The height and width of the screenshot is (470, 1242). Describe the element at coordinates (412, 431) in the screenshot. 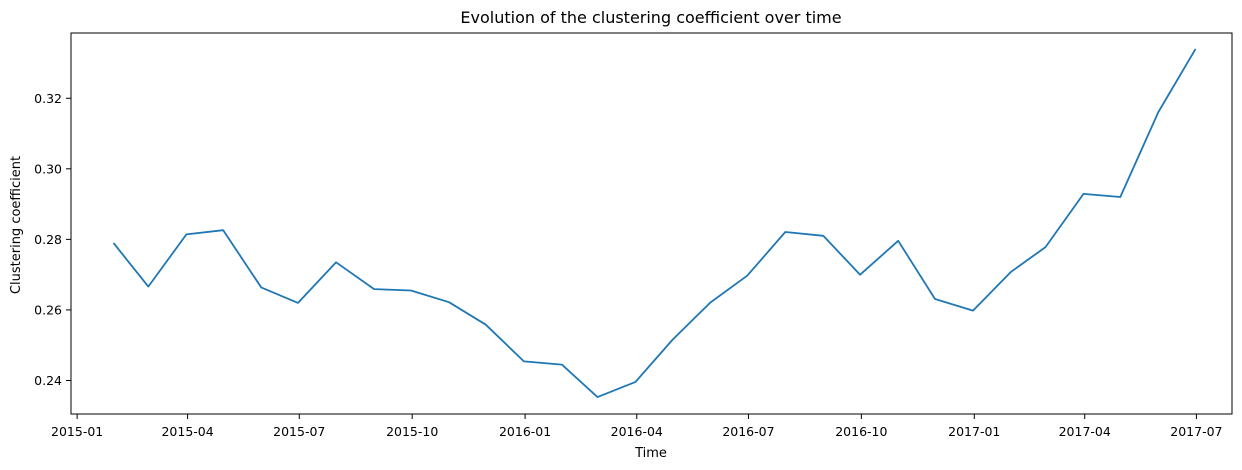

I see `x-tick-label: 2015-10` at that location.